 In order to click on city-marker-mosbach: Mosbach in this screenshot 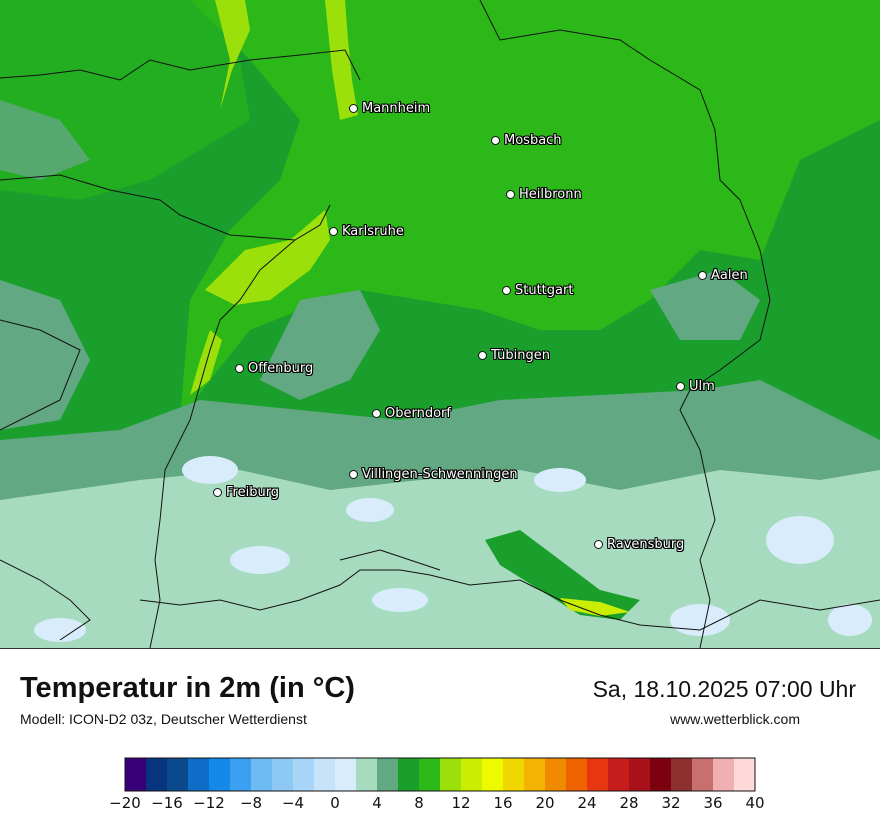, I will do `click(526, 140)`.